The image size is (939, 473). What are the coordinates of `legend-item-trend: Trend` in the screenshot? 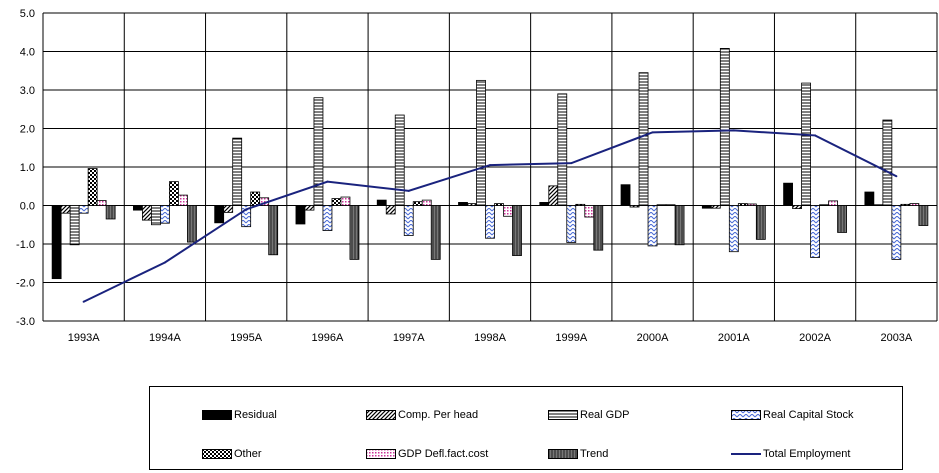 It's located at (578, 454).